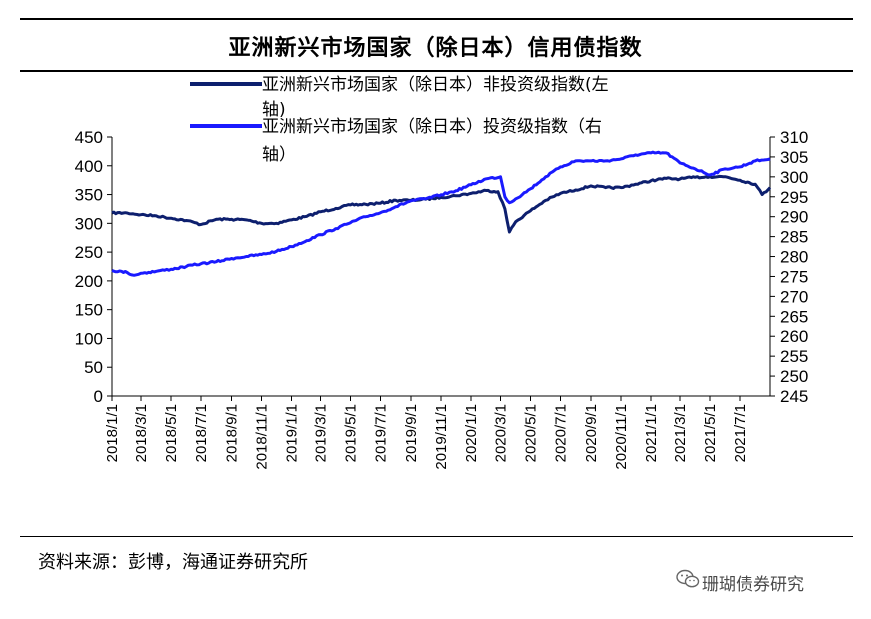 This screenshot has height=619, width=871. Describe the element at coordinates (89, 137) in the screenshot. I see `y-left-tick-label: 450` at that location.